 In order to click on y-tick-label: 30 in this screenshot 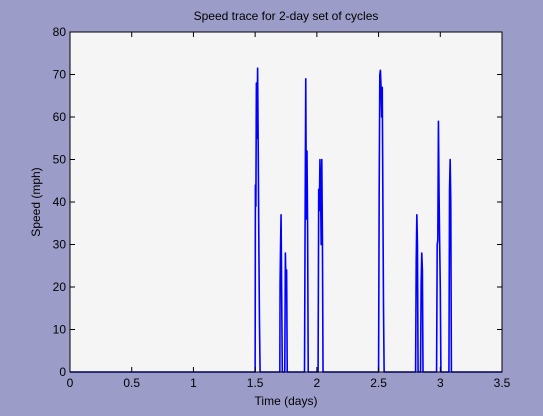, I will do `click(60, 245)`.